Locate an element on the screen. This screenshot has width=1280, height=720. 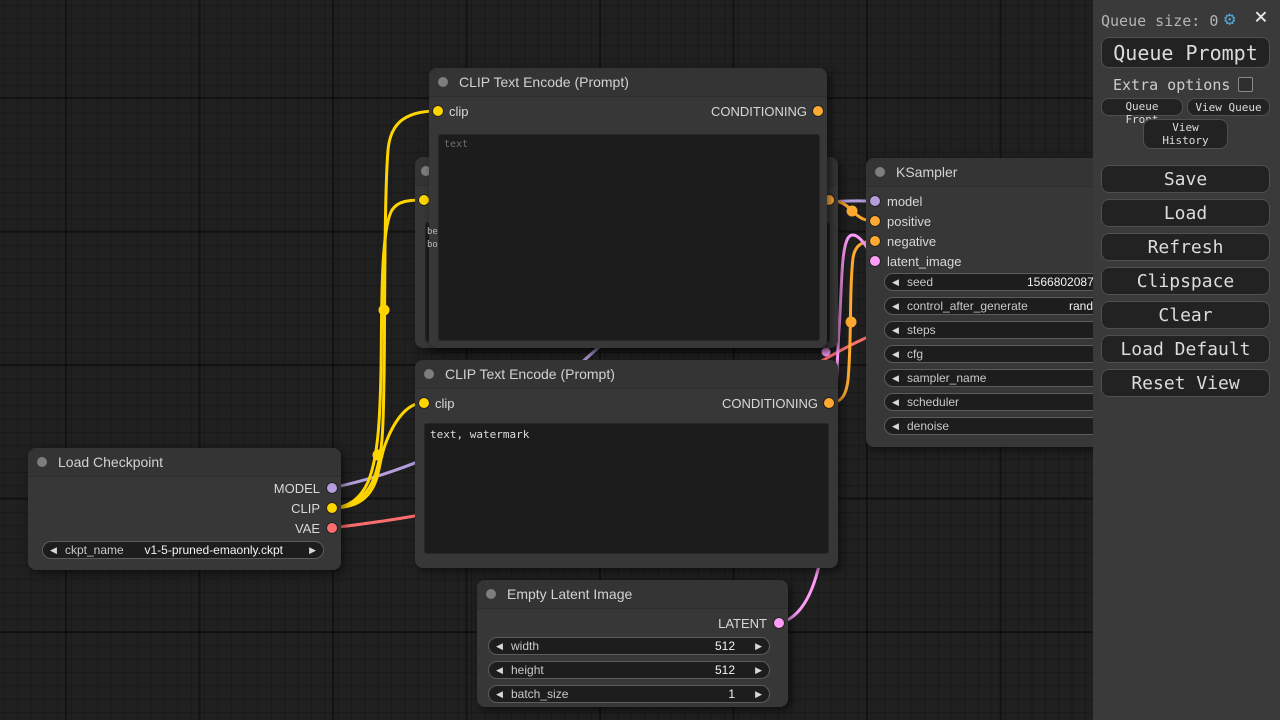
model-input-label: model is located at coordinates (905, 201).